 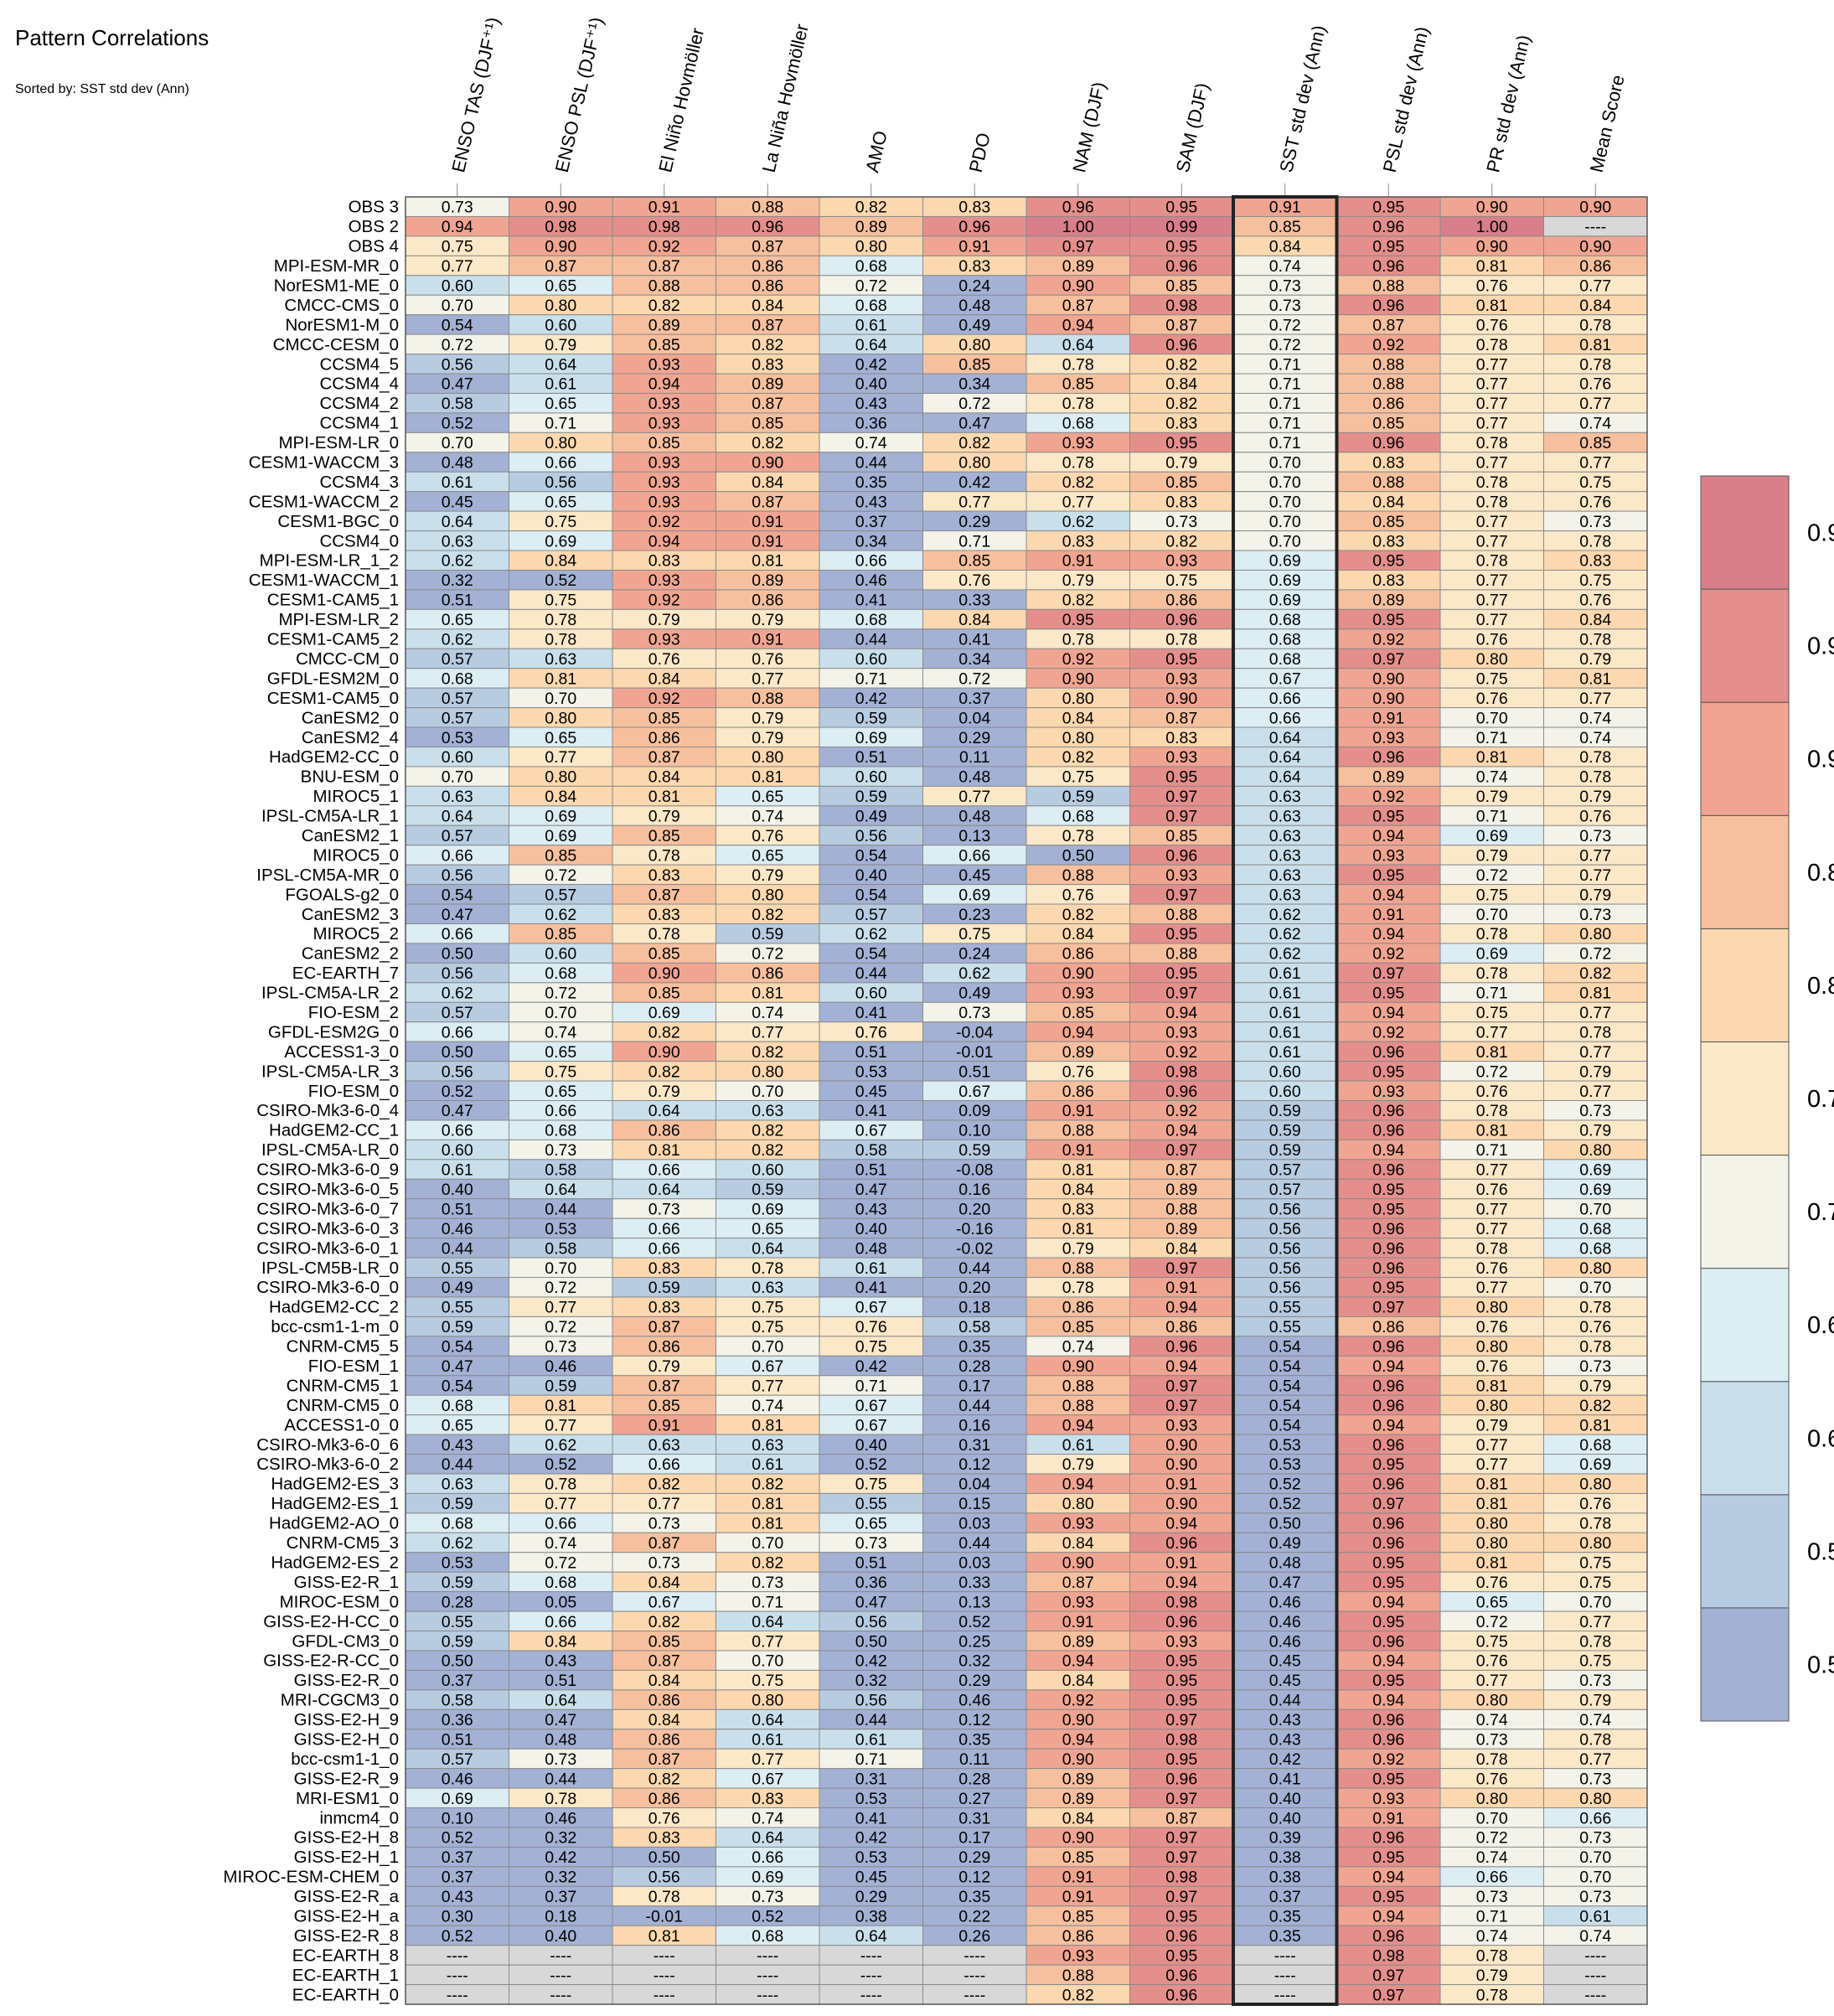 I want to click on cell-value: 0.79, so click(x=1595, y=1131).